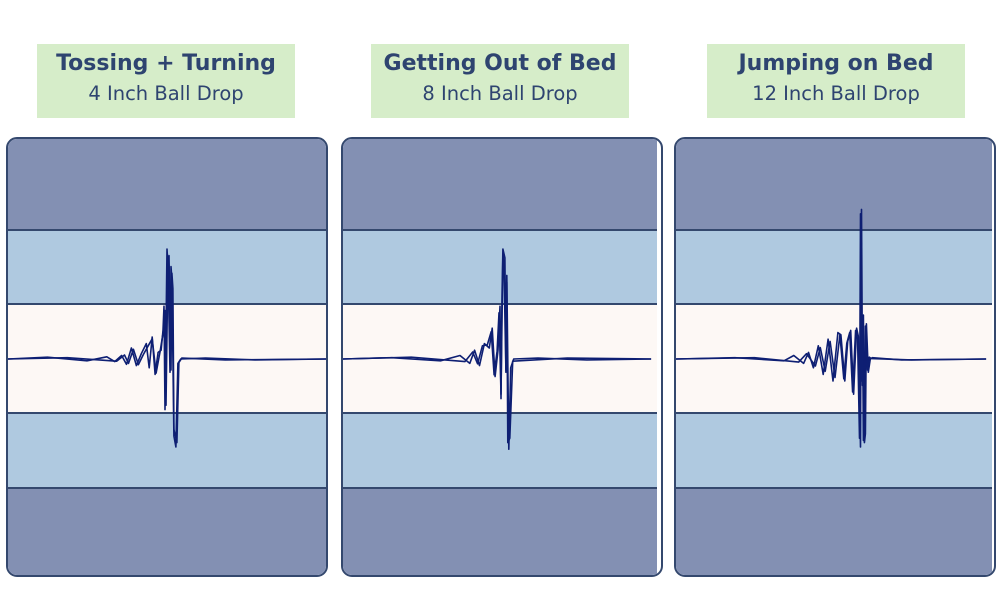  What do you see at coordinates (166, 93) in the screenshot?
I see `label-subtitle: 4 Inch Ball Drop` at bounding box center [166, 93].